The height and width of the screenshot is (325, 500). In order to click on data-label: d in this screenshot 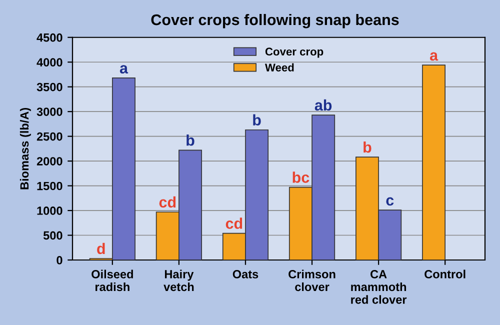, I will do `click(101, 248)`.